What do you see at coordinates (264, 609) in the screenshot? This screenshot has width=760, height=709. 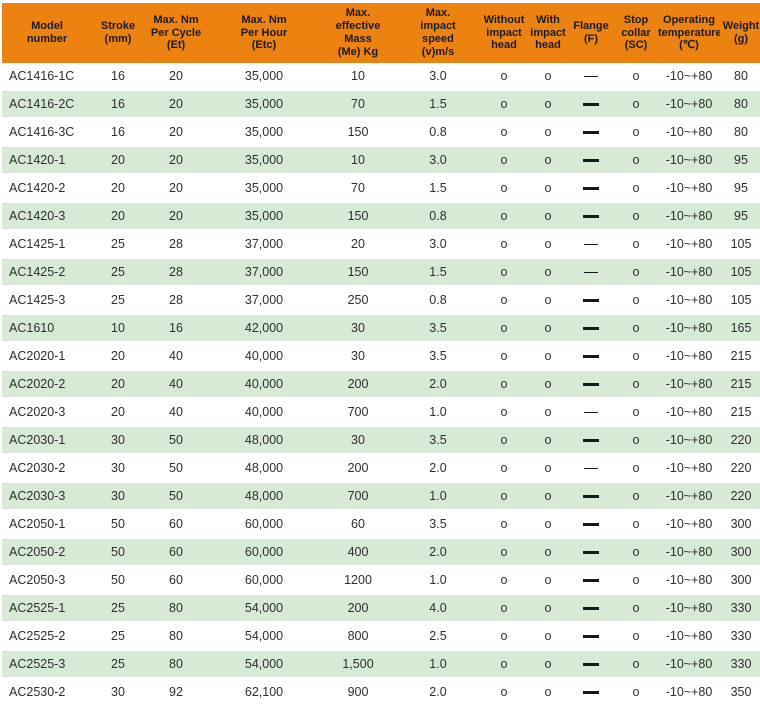 I see `cell-per_hour: 54,000` at bounding box center [264, 609].